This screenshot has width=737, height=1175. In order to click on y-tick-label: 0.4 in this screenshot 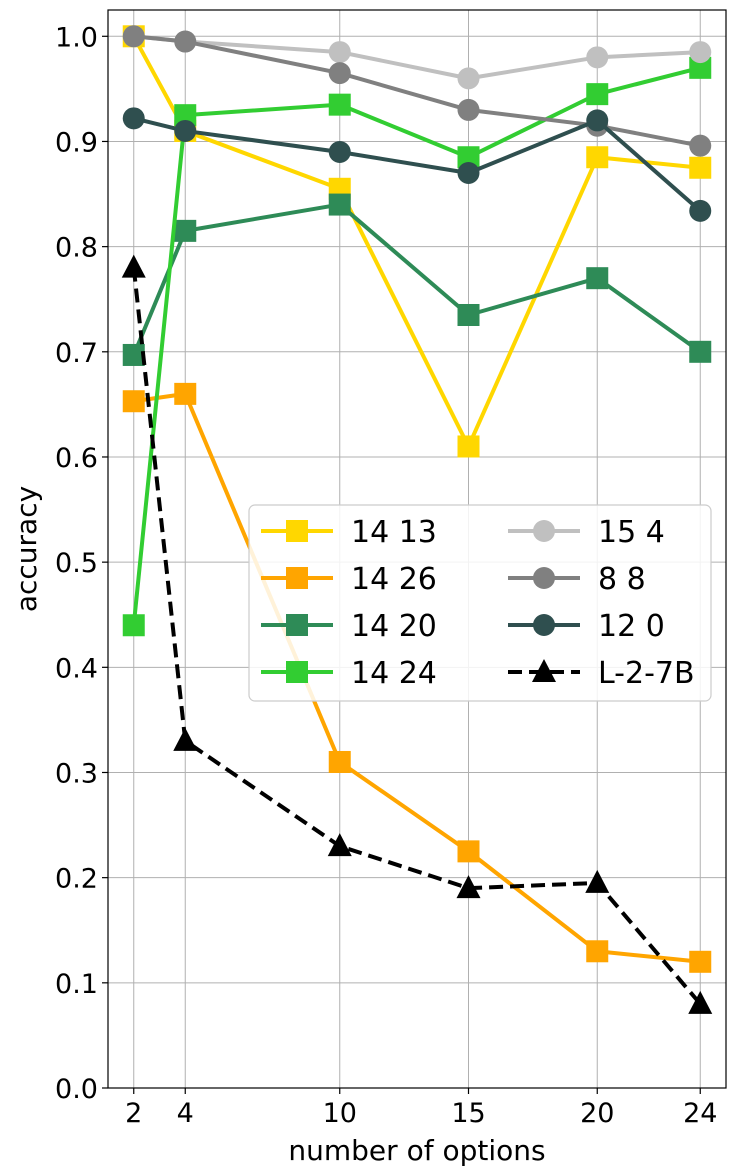, I will do `click(76, 668)`.